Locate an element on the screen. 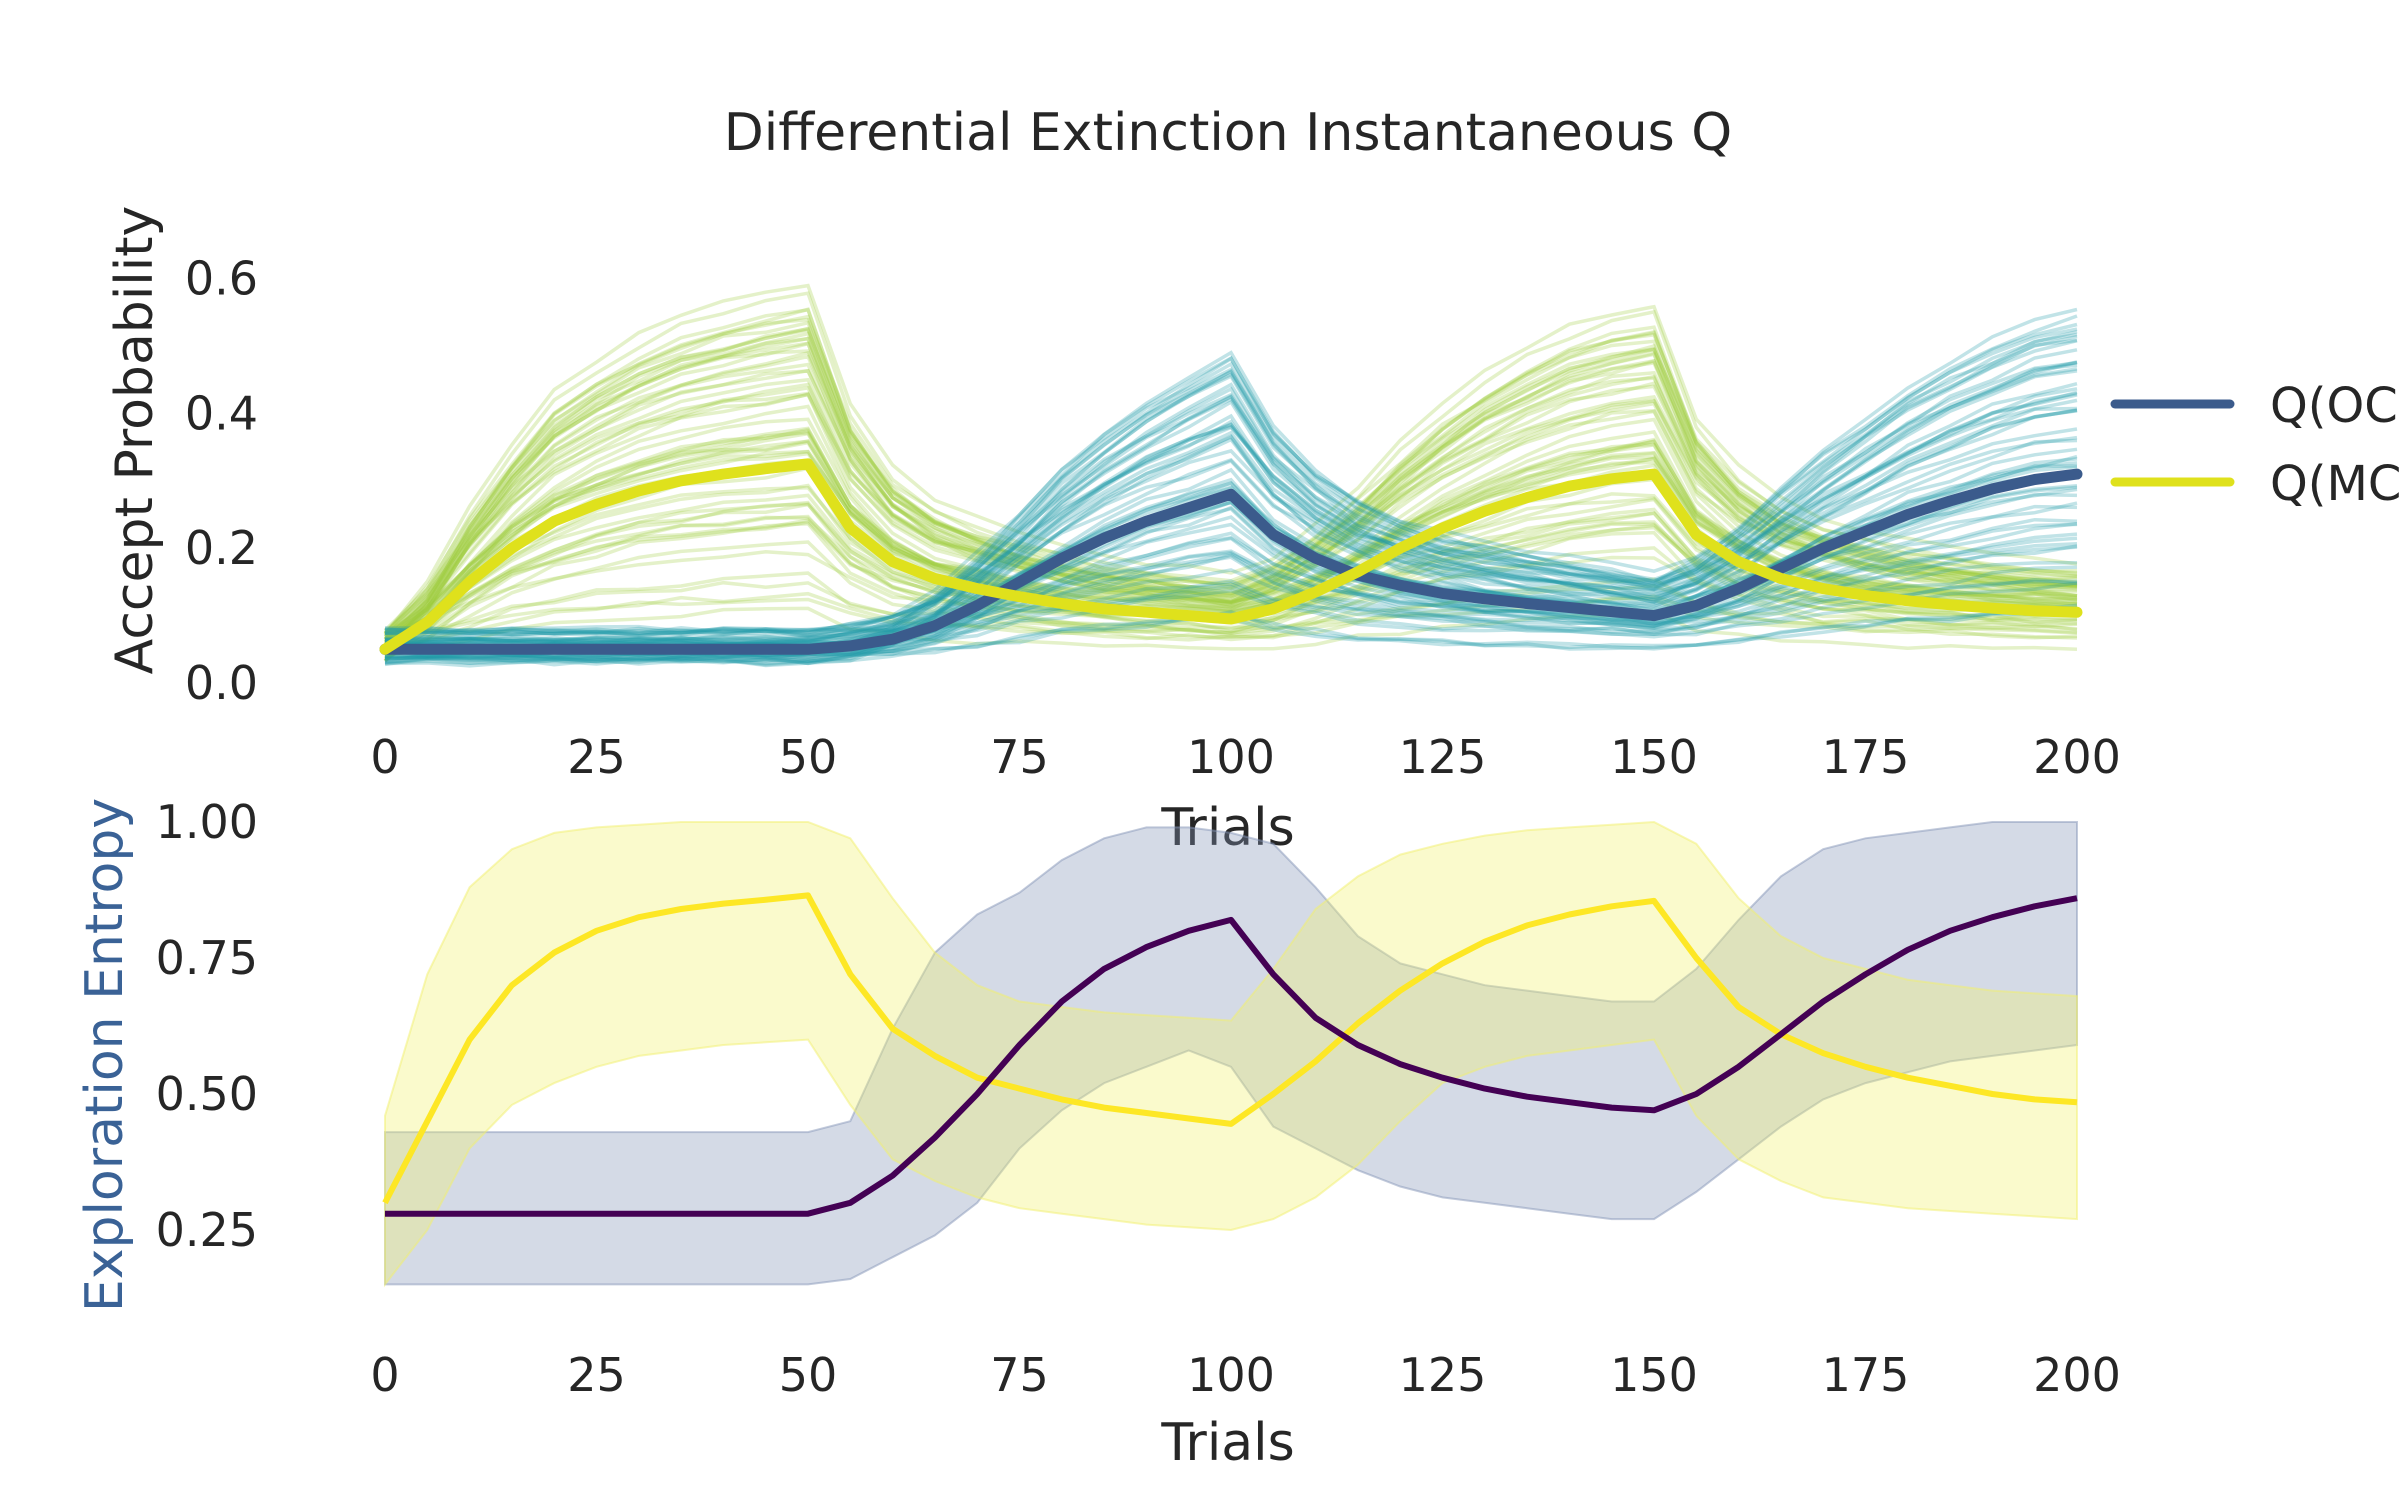 The height and width of the screenshot is (1500, 2400). top-y-tick-label: 0.0 is located at coordinates (221, 683).